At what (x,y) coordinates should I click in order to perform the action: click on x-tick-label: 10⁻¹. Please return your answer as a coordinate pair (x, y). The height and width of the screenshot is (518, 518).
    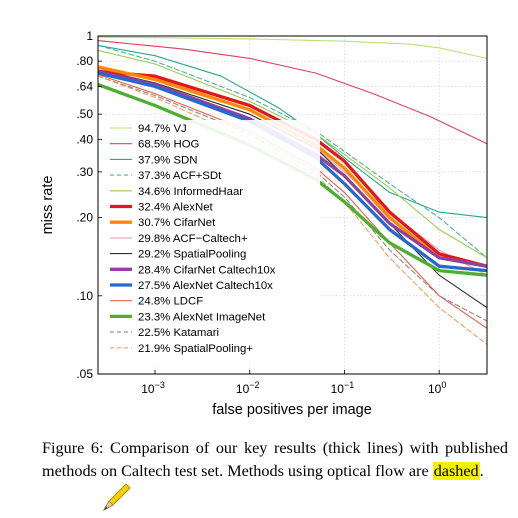
    Looking at the image, I should click on (343, 388).